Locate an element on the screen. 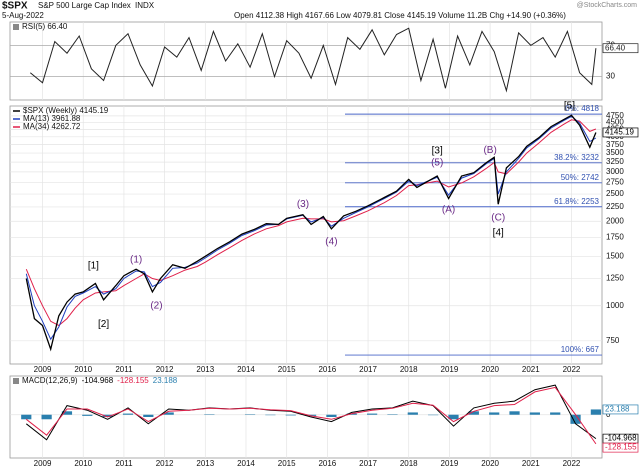  y-tick-label: 3000 is located at coordinates (615, 171).